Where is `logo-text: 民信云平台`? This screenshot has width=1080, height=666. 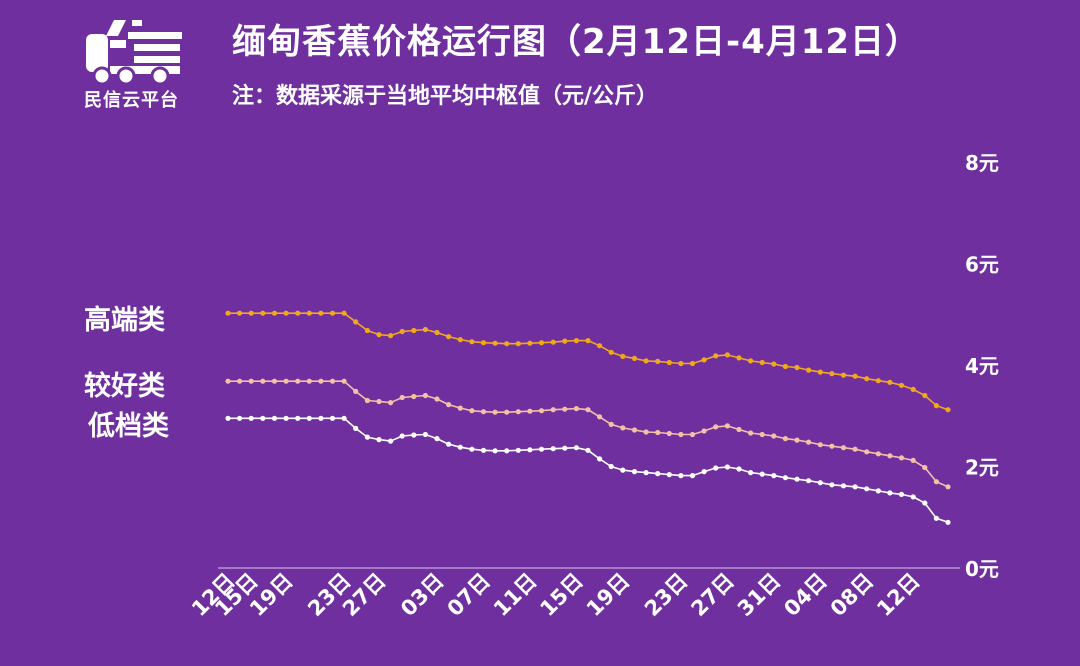 logo-text: 民信云平台 is located at coordinates (131, 100).